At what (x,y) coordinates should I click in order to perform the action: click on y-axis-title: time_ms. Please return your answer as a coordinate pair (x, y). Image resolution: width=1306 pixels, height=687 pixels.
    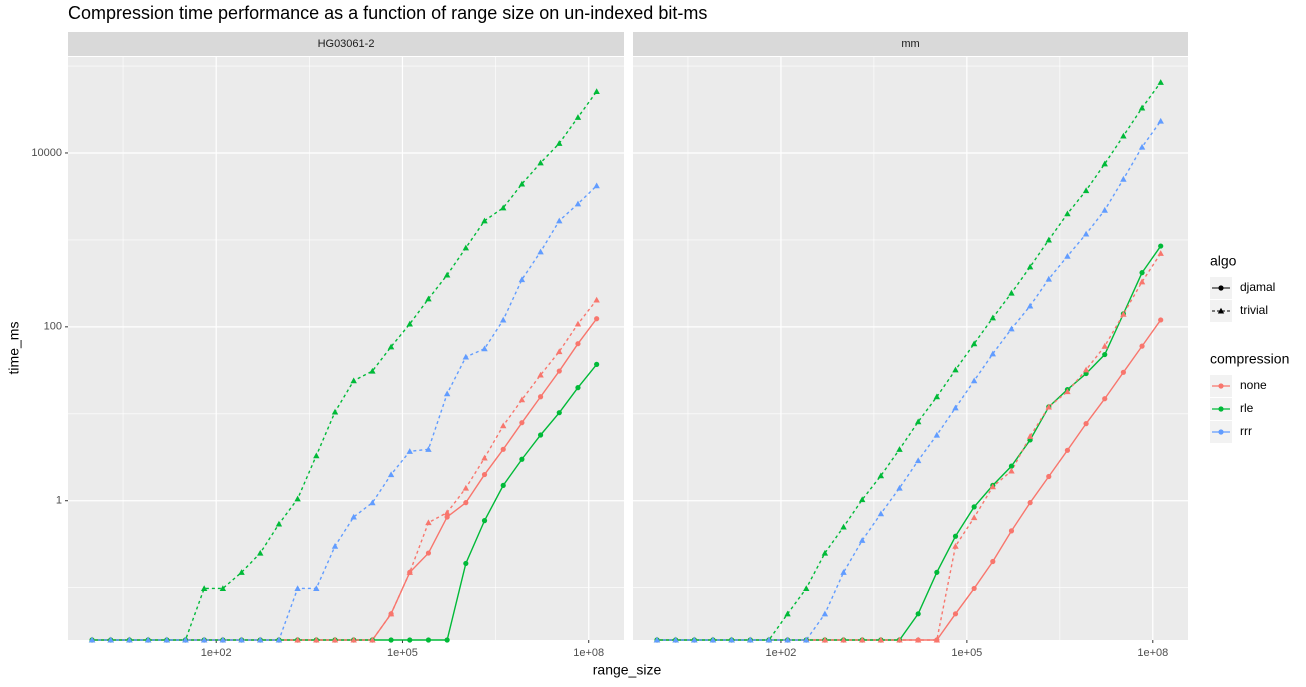
    Looking at the image, I should click on (14, 348).